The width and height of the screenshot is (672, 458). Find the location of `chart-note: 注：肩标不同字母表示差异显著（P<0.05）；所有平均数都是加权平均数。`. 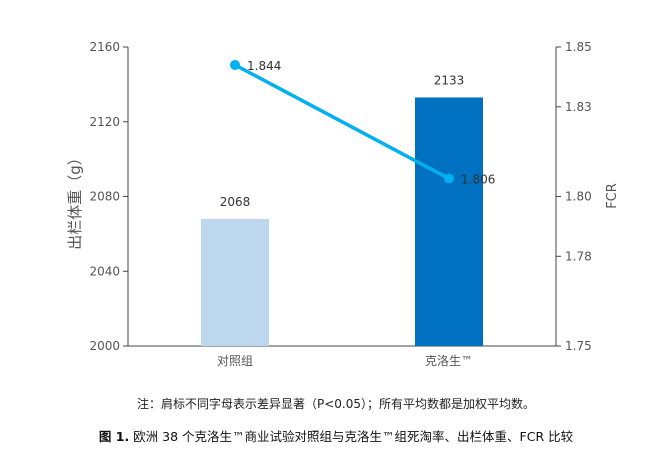

chart-note: 注：肩标不同字母表示差异显著（P<0.05）；所有平均数都是加权平均数。 is located at coordinates (335, 404).